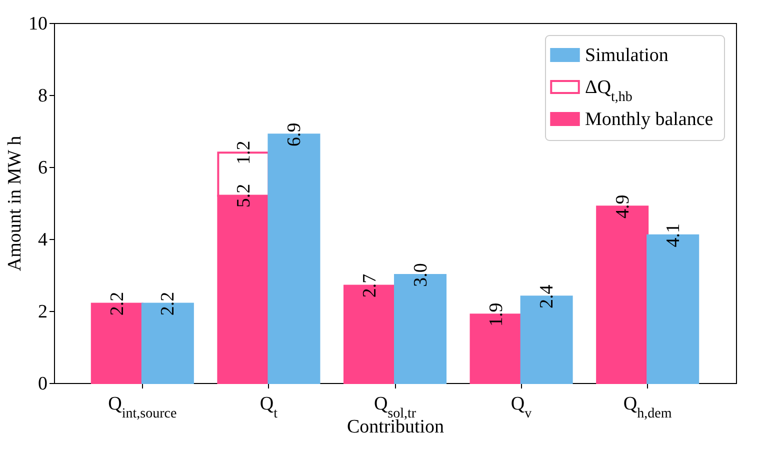  Describe the element at coordinates (370, 286) in the screenshot. I see `data-label: 2.7` at that location.